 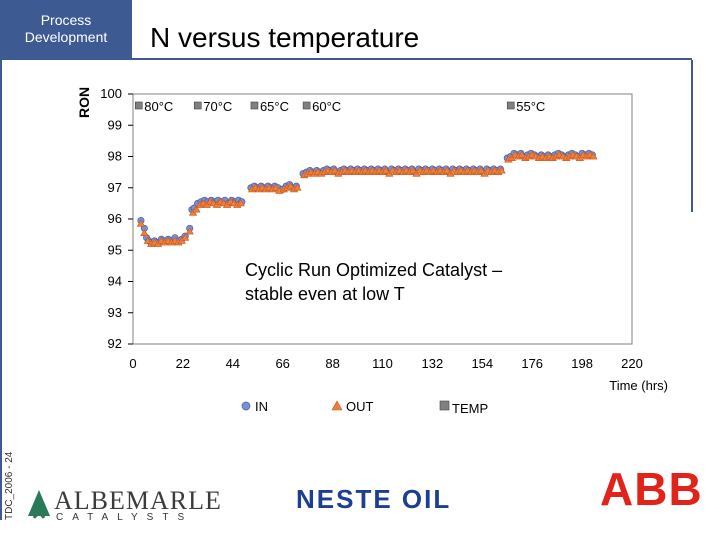 I want to click on x-tick-label: 0, so click(x=132, y=363).